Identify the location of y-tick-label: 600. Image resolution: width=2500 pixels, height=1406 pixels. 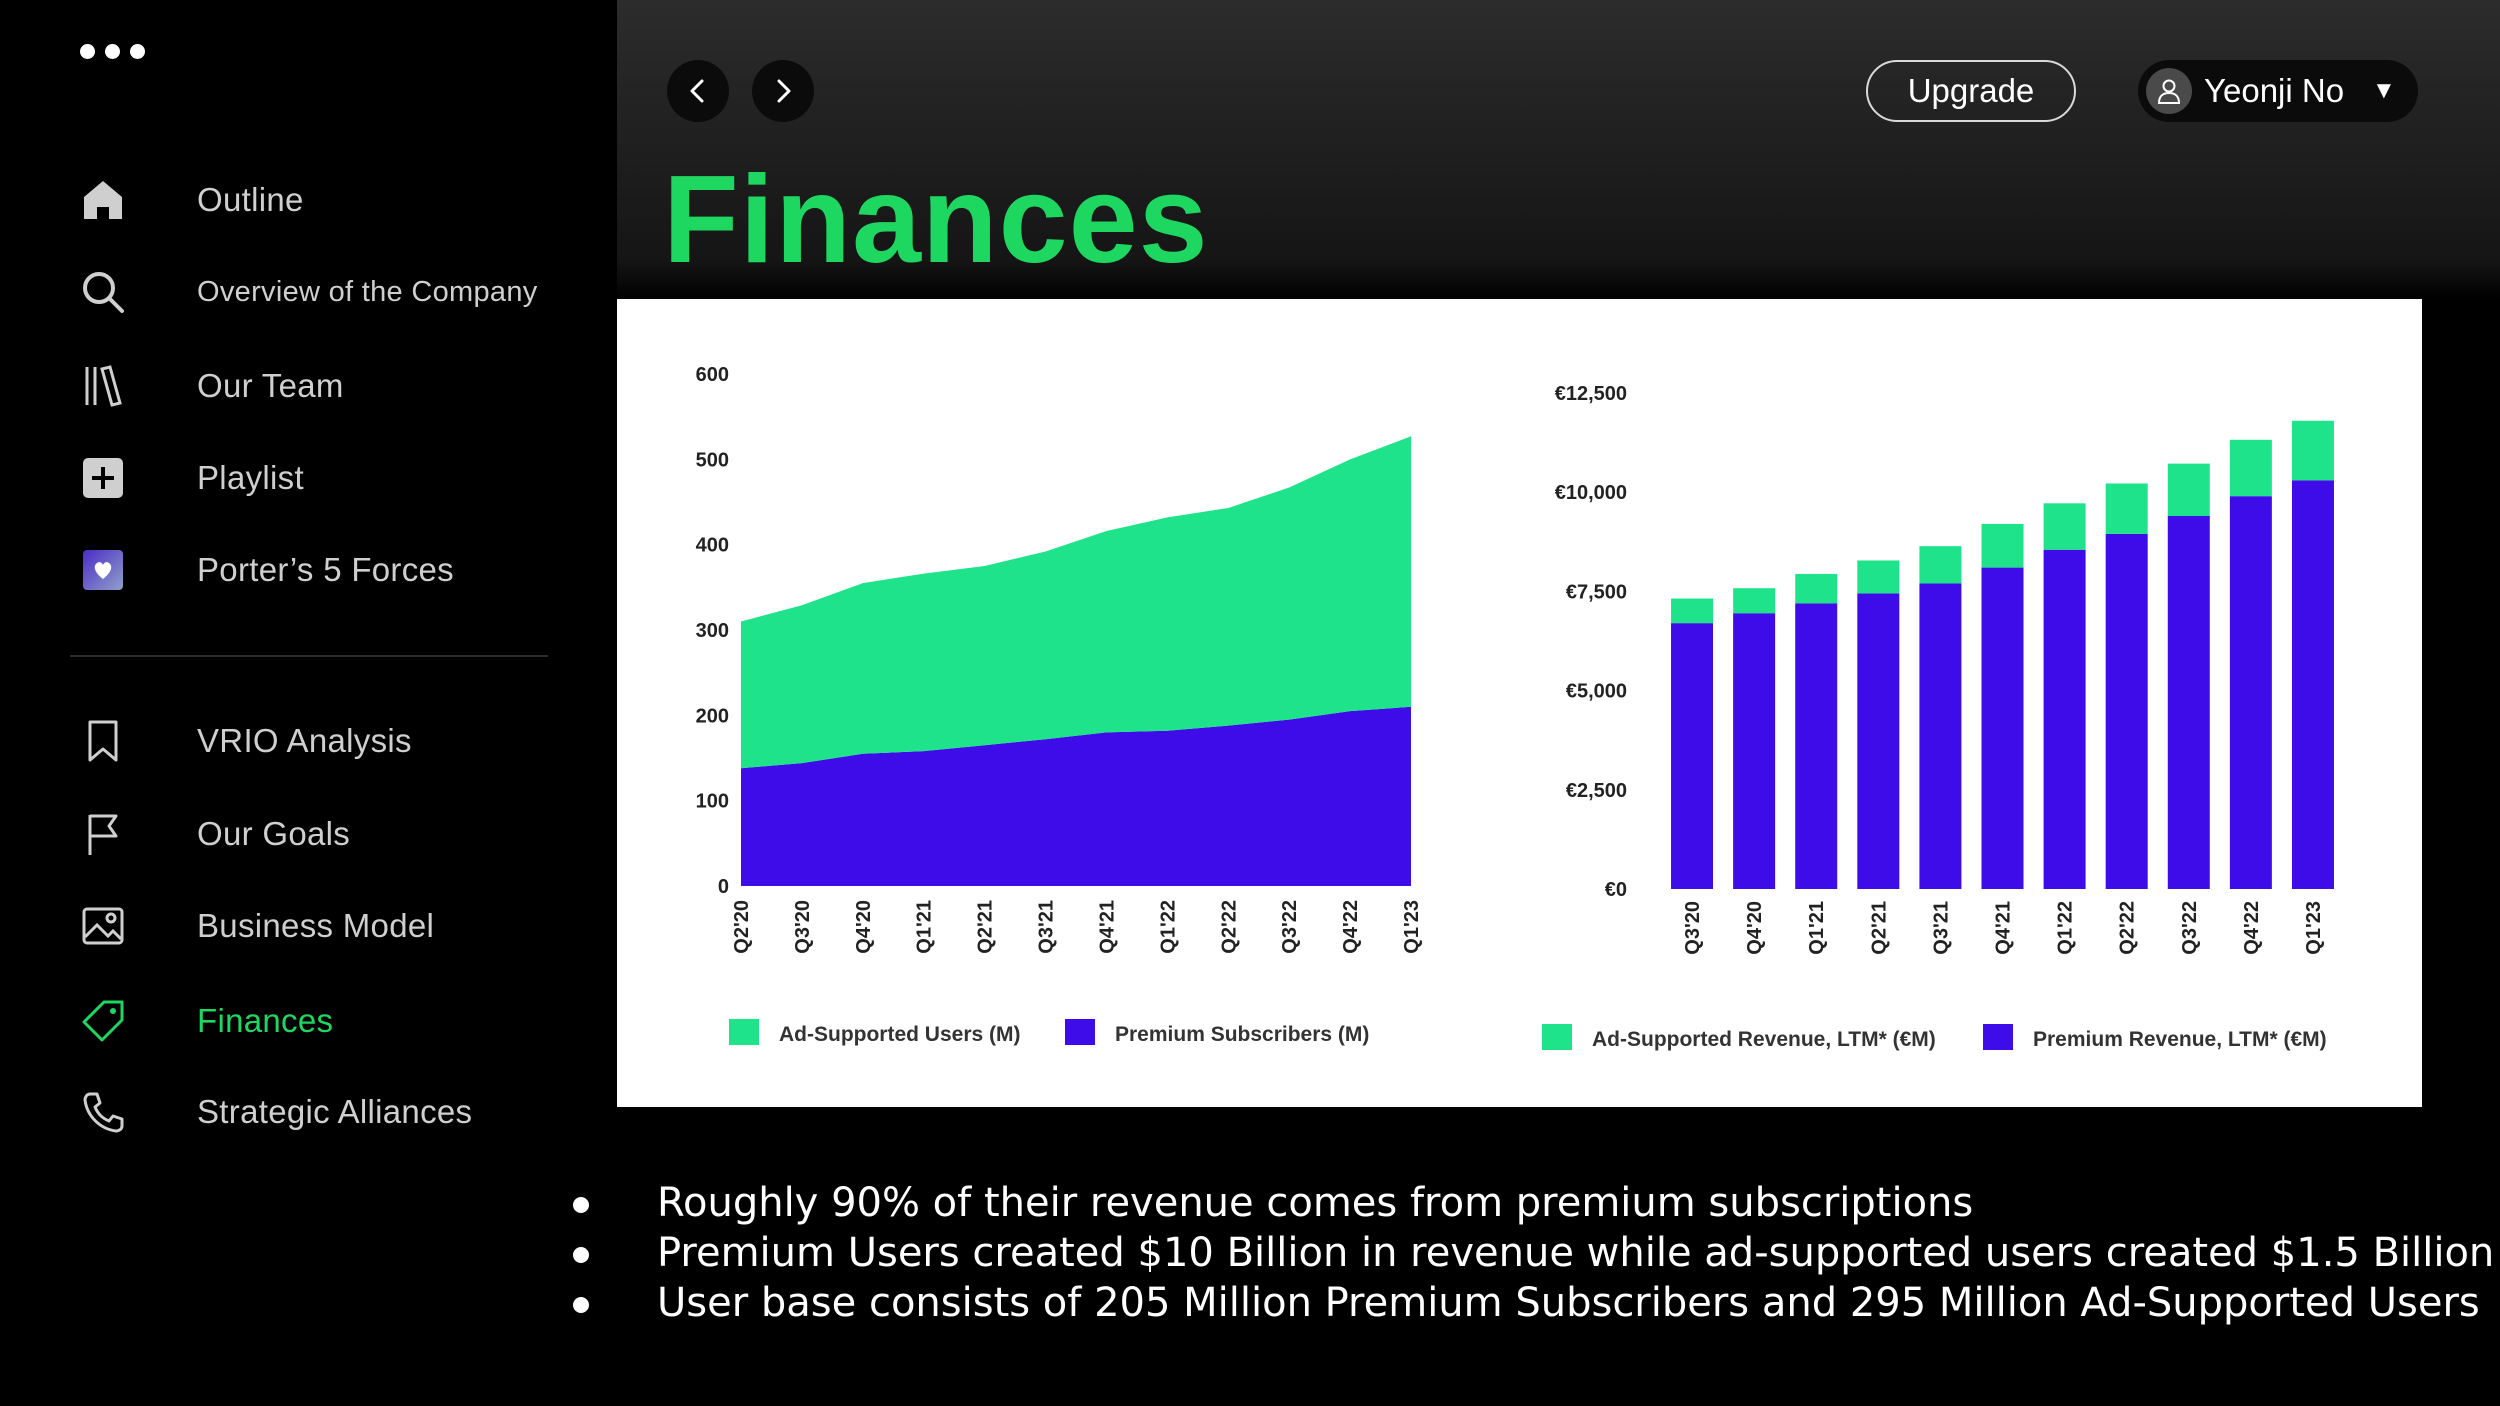
(712, 375).